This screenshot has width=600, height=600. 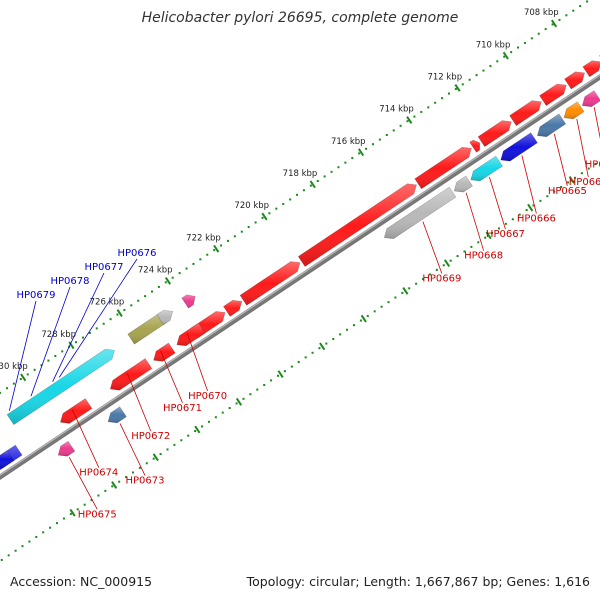 I want to click on gene-label: HP0667, so click(x=505, y=234).